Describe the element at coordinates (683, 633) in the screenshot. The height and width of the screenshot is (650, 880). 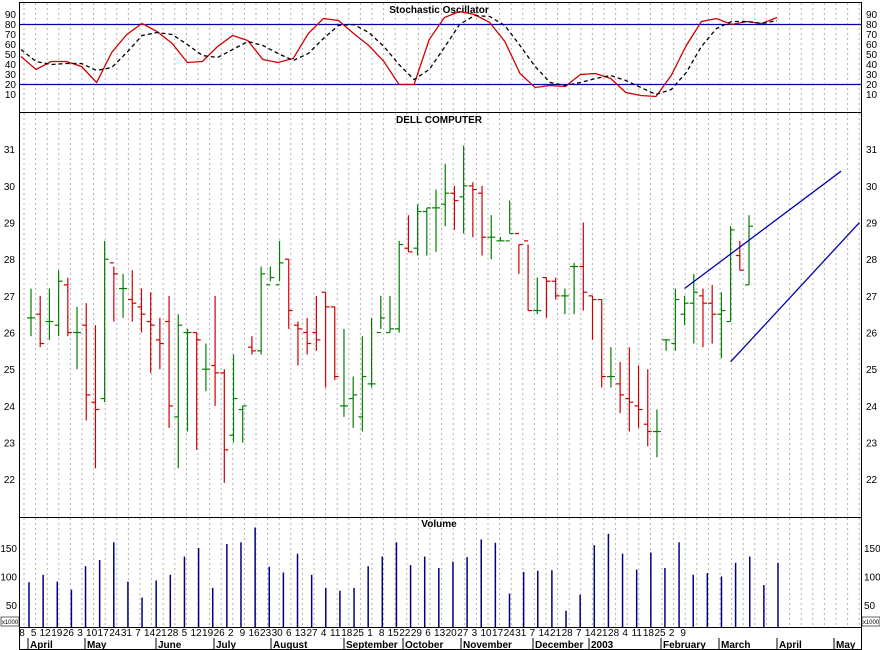
I see `date-day-label: 9` at that location.